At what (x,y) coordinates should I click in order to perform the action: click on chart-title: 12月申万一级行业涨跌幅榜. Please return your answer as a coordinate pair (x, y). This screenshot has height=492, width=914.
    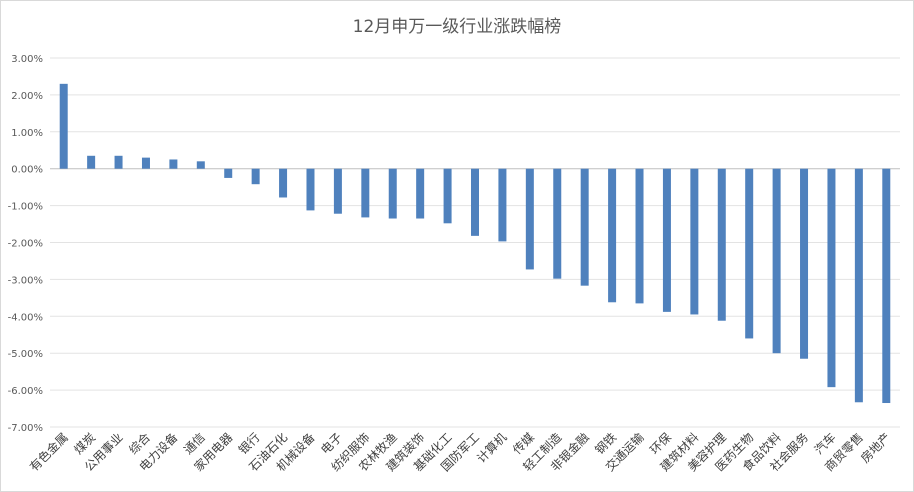
    Looking at the image, I should click on (457, 27).